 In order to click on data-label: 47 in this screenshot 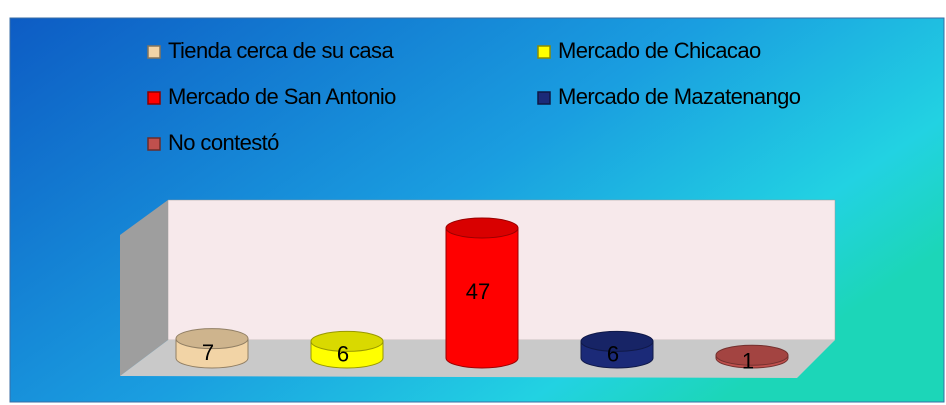, I will do `click(478, 291)`.